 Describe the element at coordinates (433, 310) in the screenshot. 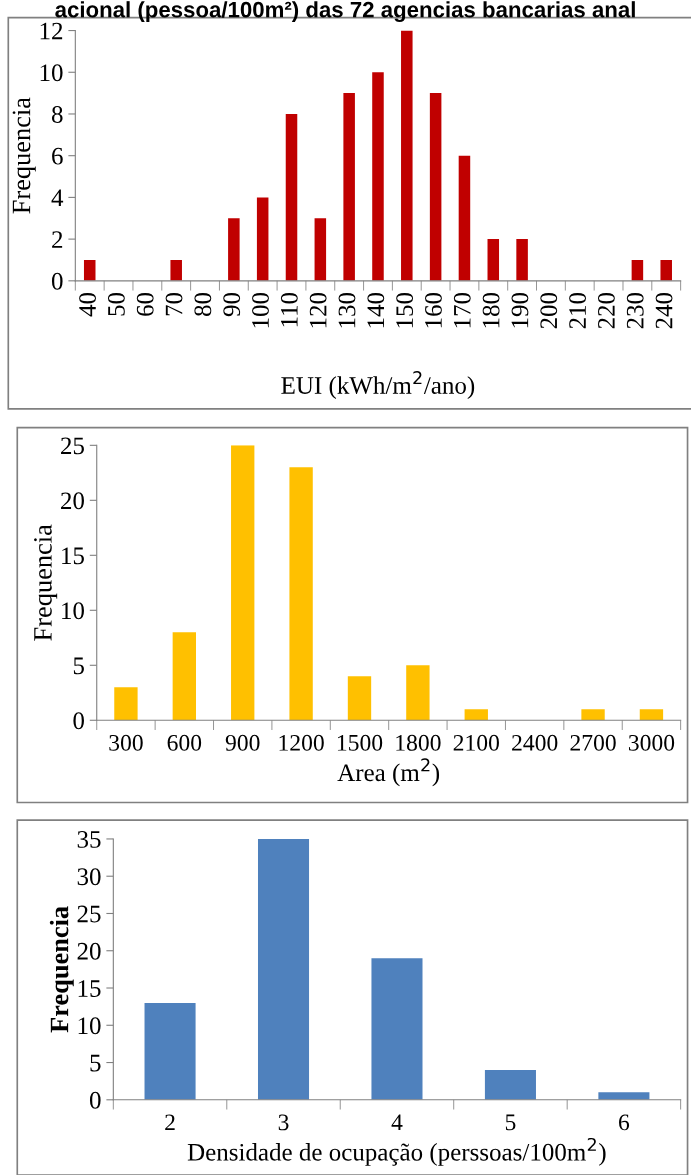

I see `x-tick-label: 160` at that location.